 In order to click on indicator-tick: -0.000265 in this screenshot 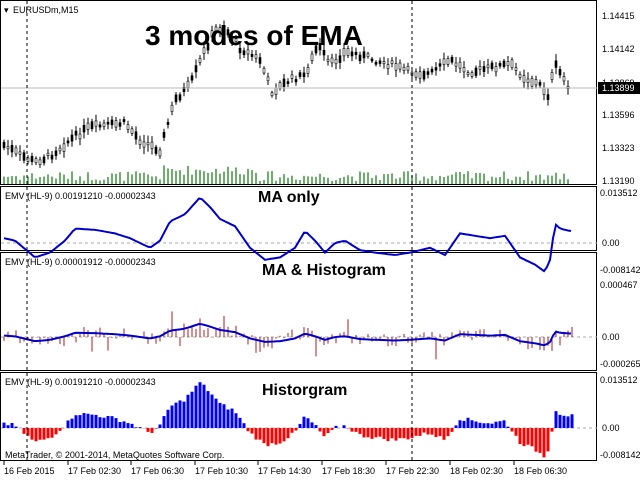, I will do `click(620, 364)`.